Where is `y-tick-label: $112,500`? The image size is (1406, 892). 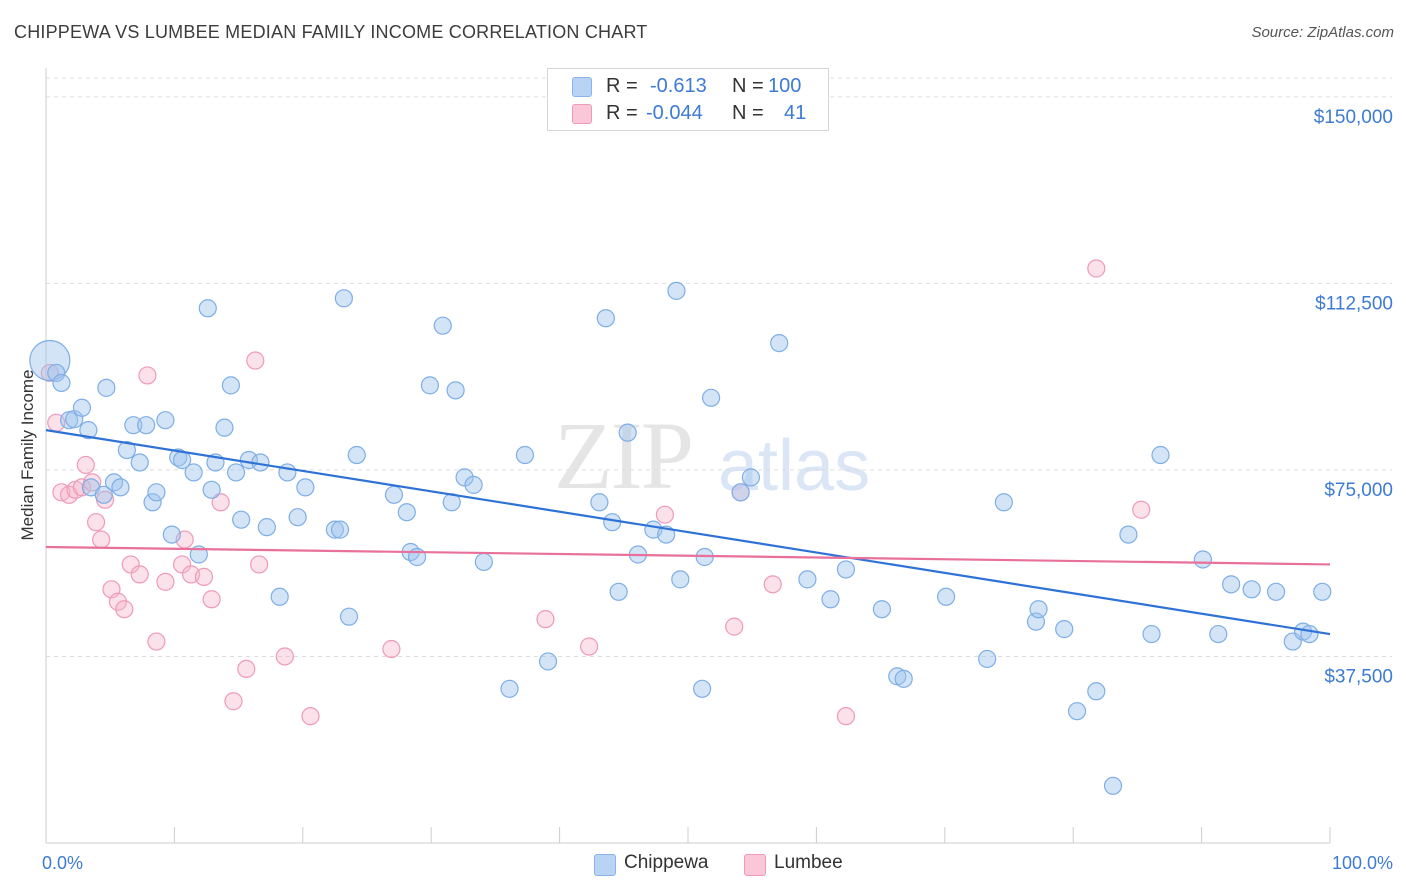 y-tick-label: $112,500 is located at coordinates (1354, 303).